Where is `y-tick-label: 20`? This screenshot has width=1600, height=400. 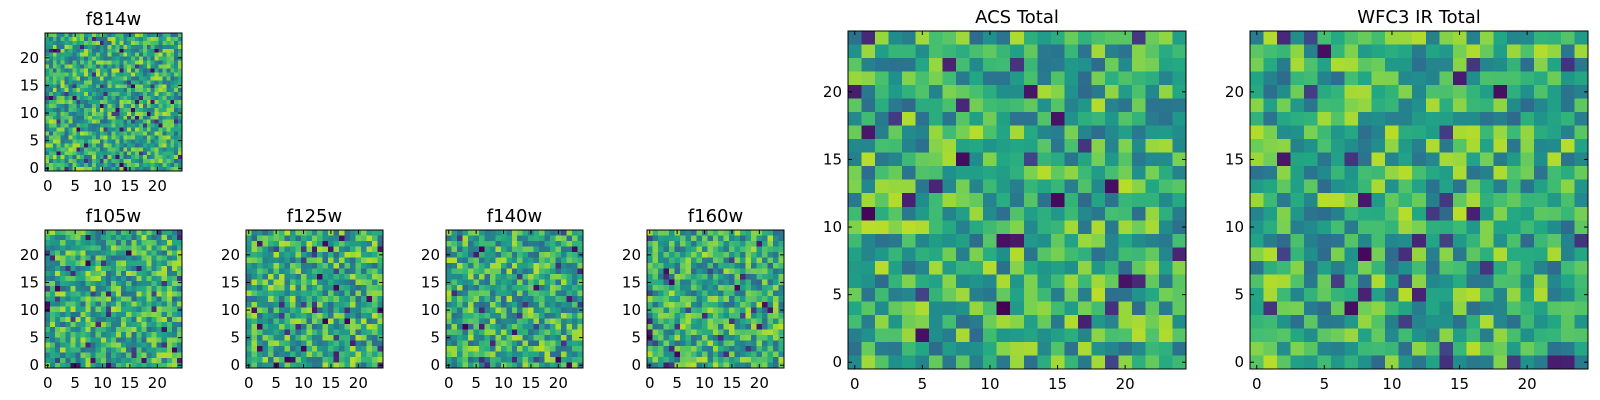
y-tick-label: 20 is located at coordinates (29, 255).